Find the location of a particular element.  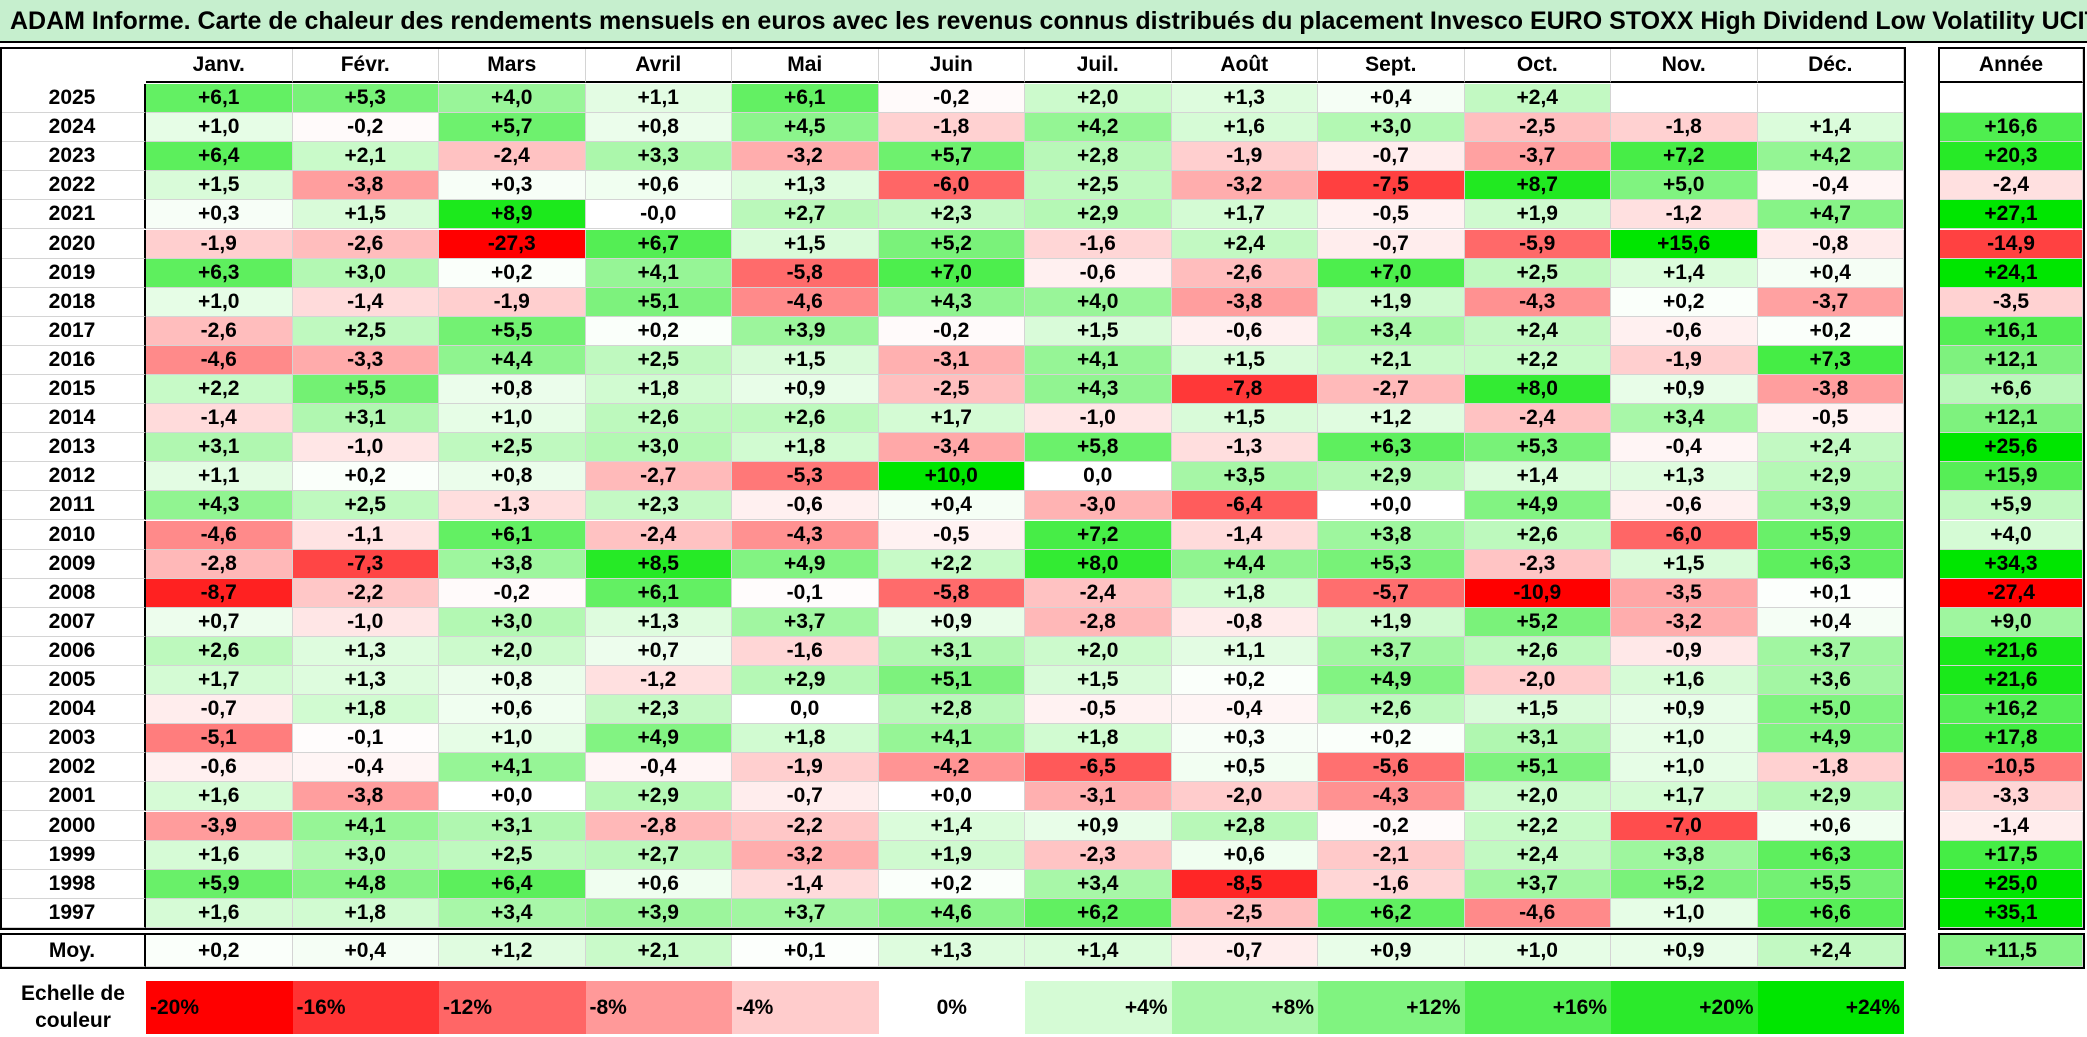

annual-cell: -1,4 is located at coordinates (2011, 826).